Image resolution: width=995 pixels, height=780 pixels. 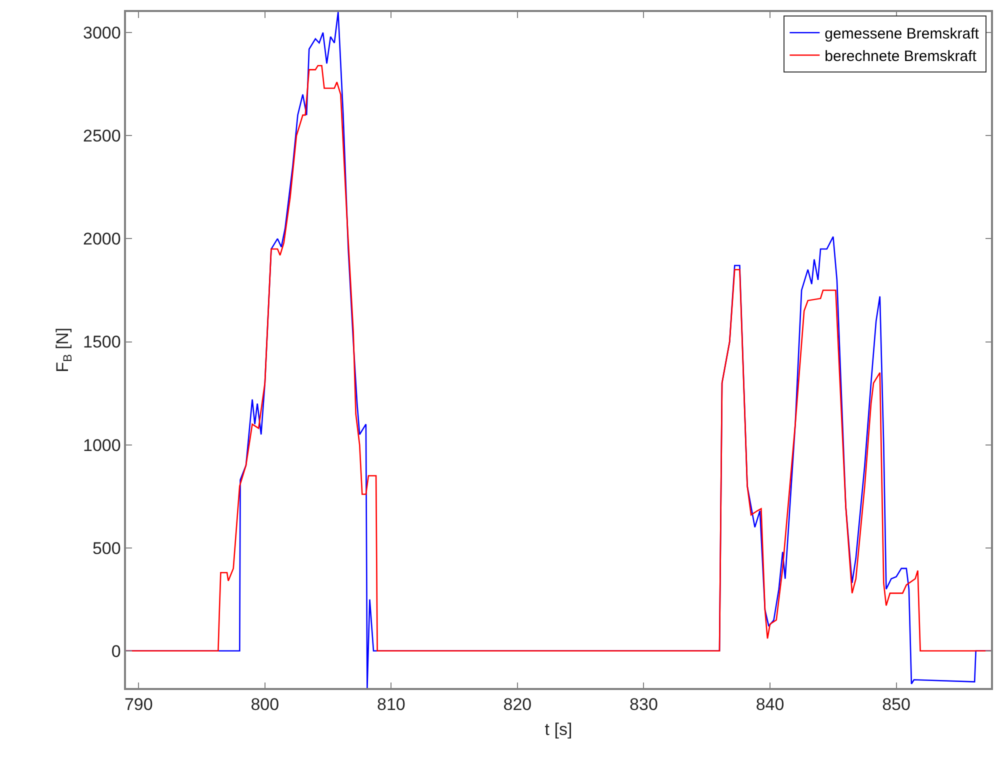 What do you see at coordinates (901, 56) in the screenshot?
I see `legend-label: berechnete Bremskraft` at bounding box center [901, 56].